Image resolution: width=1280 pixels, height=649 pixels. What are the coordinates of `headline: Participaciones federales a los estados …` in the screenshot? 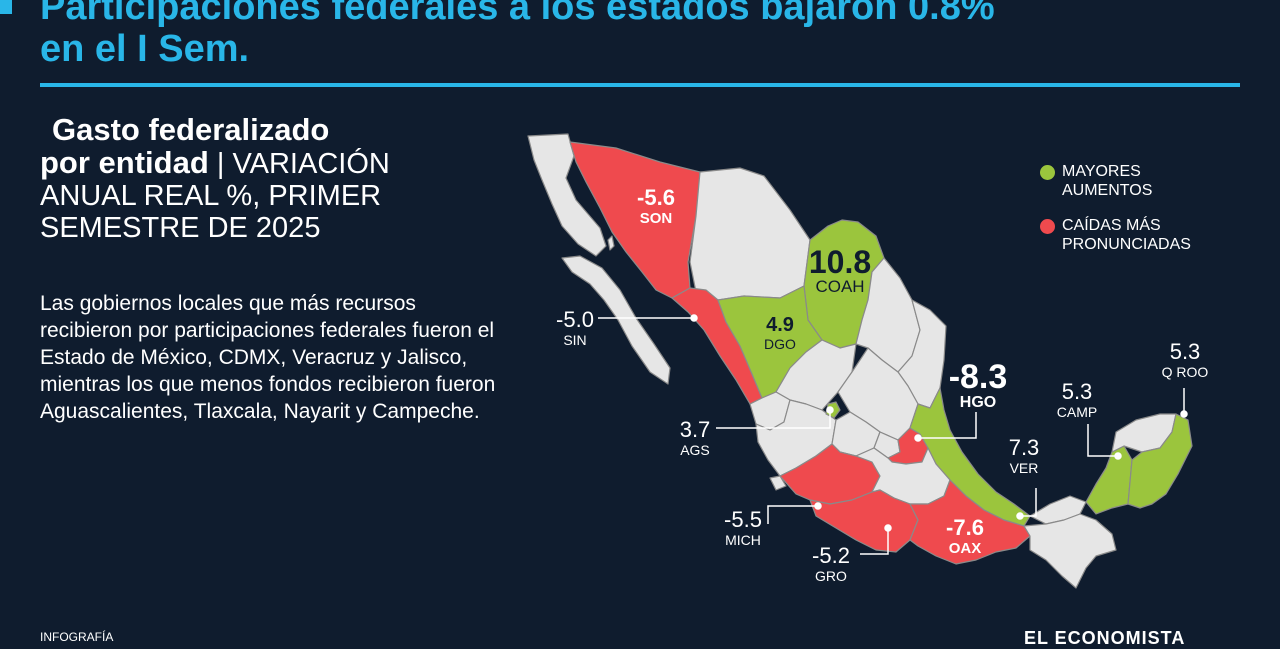 It's located at (517, 35).